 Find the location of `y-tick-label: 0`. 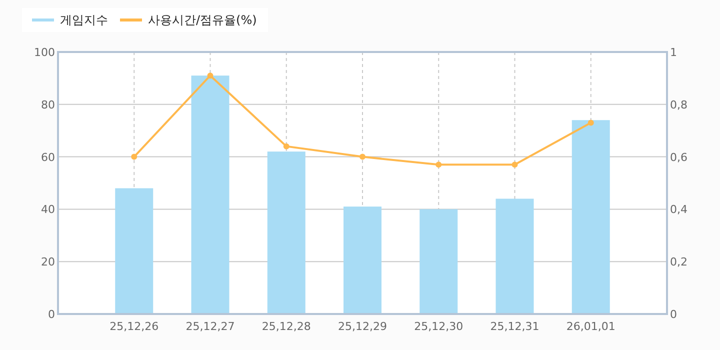

y-tick-label: 0 is located at coordinates (51, 314).